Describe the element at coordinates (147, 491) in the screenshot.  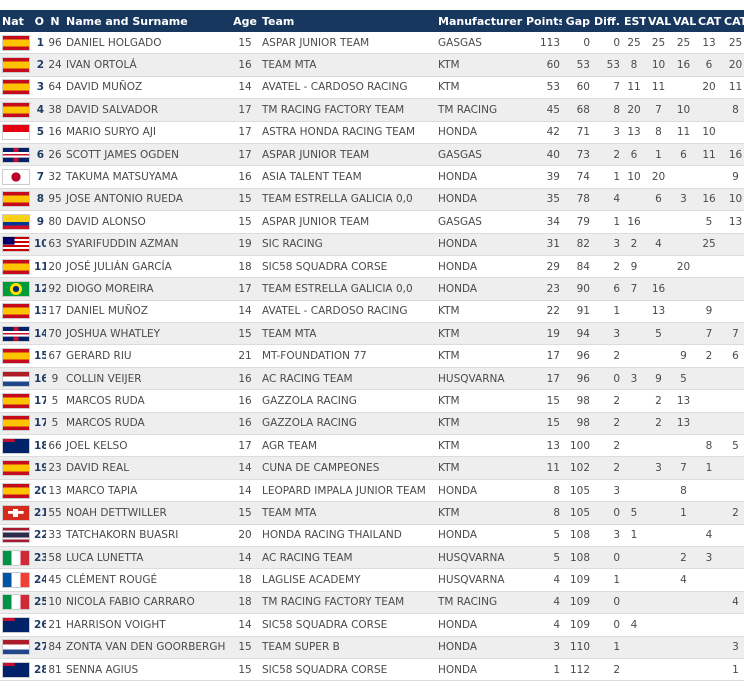
I see `cell: MARCO TAPIA` at that location.